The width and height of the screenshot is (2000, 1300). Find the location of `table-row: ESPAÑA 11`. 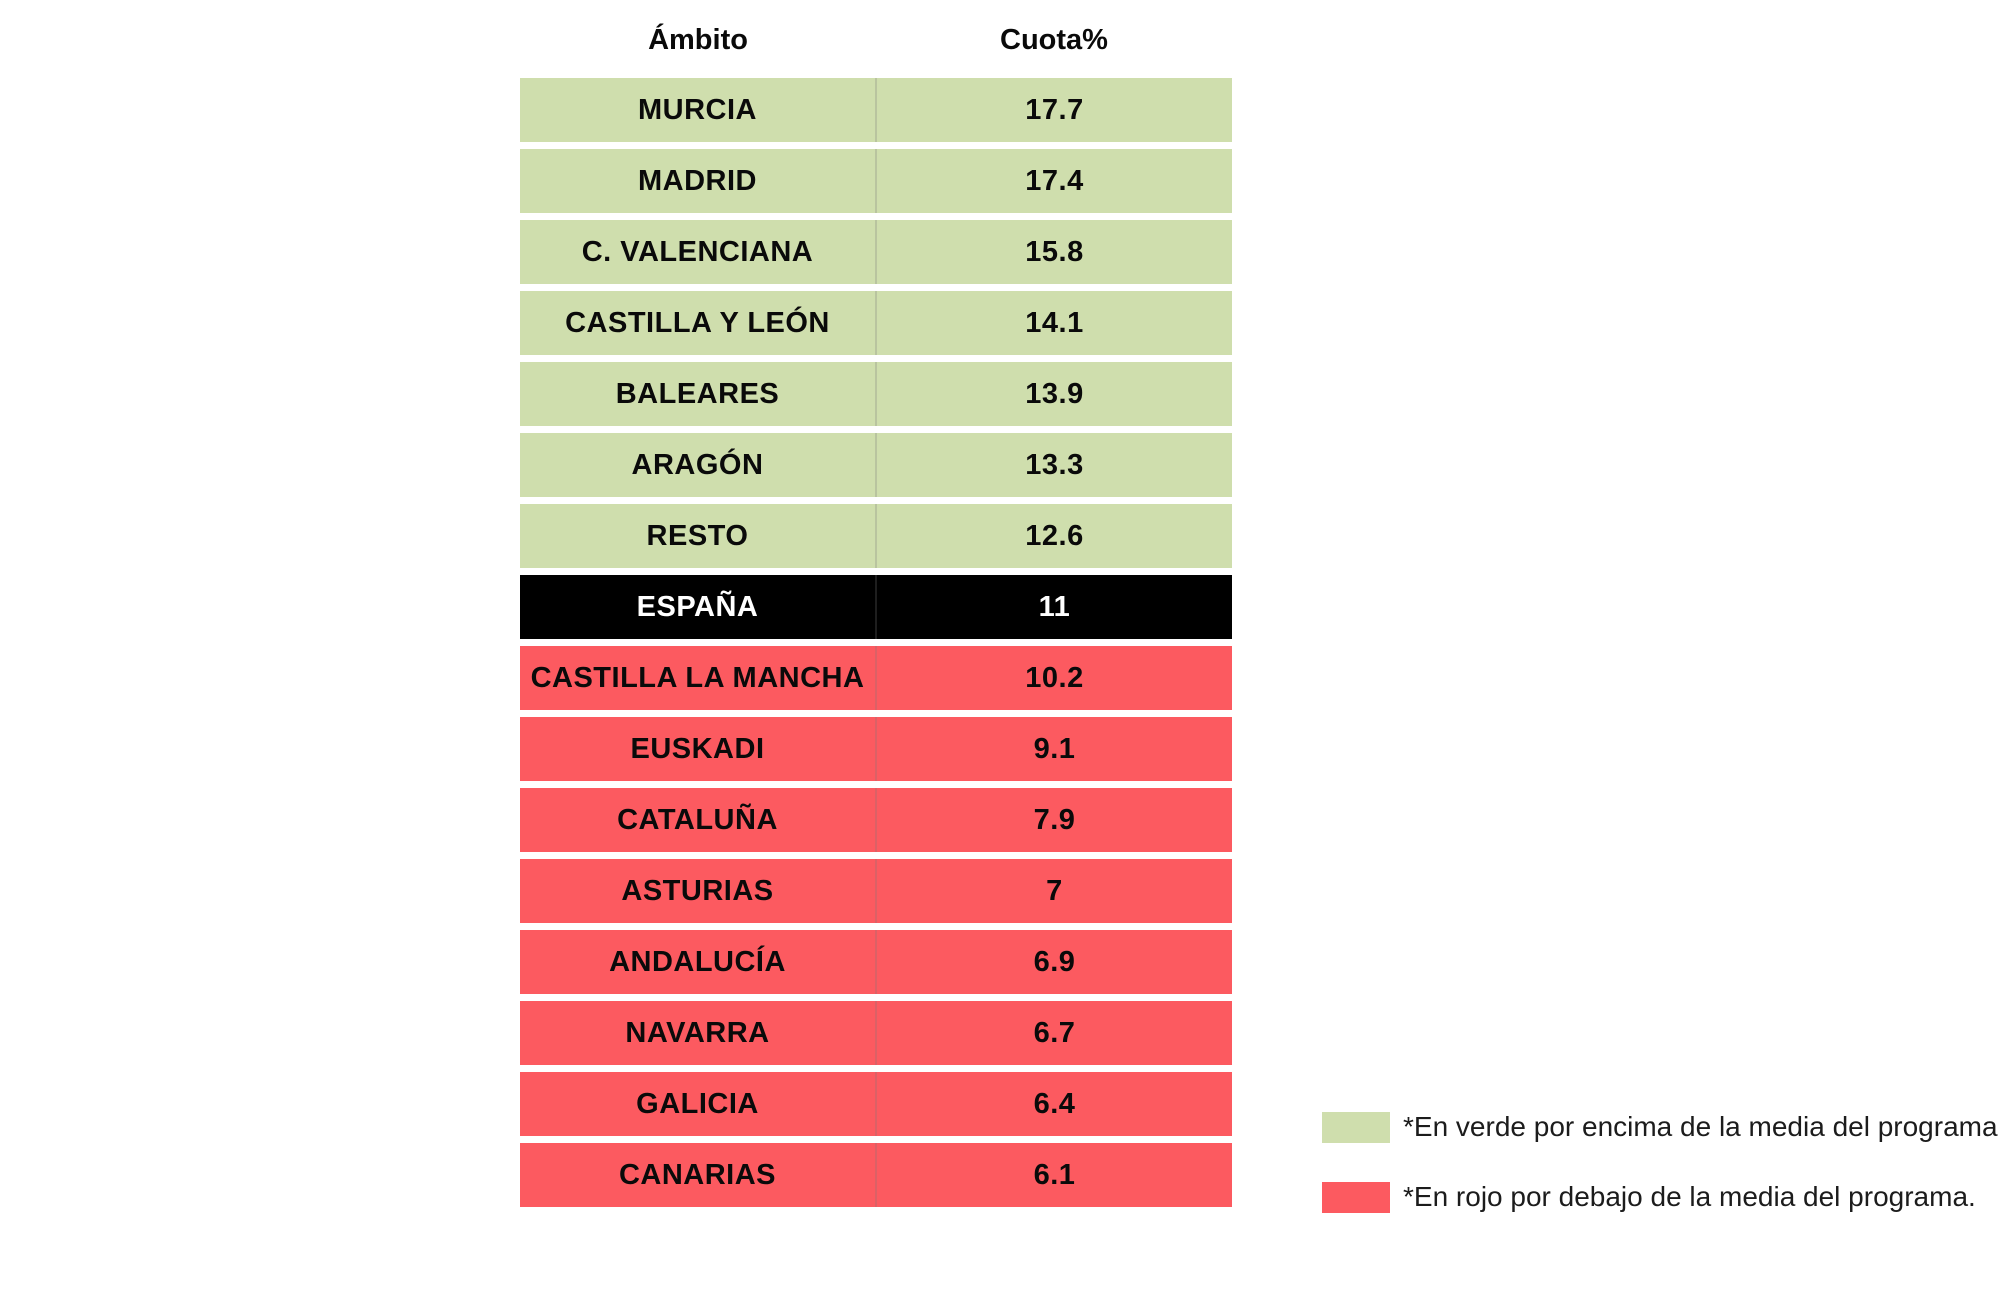

table-row: ESPAÑA 11 is located at coordinates (876, 607).